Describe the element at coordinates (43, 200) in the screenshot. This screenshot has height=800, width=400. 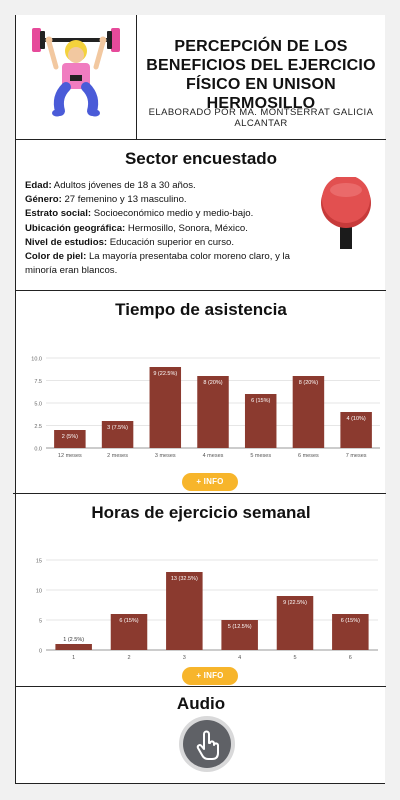
I see `sector-item-label: Género:` at that location.